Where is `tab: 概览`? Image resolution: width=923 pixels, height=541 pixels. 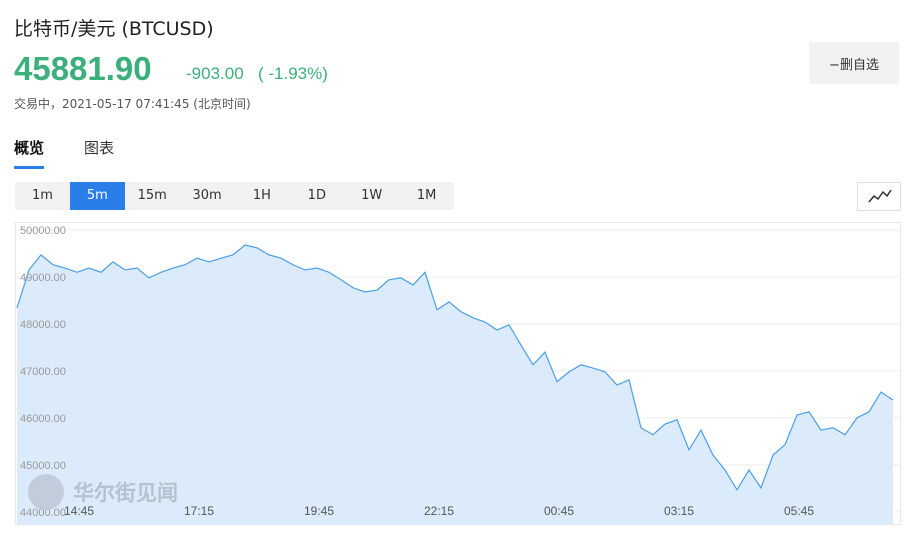 tab: 概览 is located at coordinates (29, 153).